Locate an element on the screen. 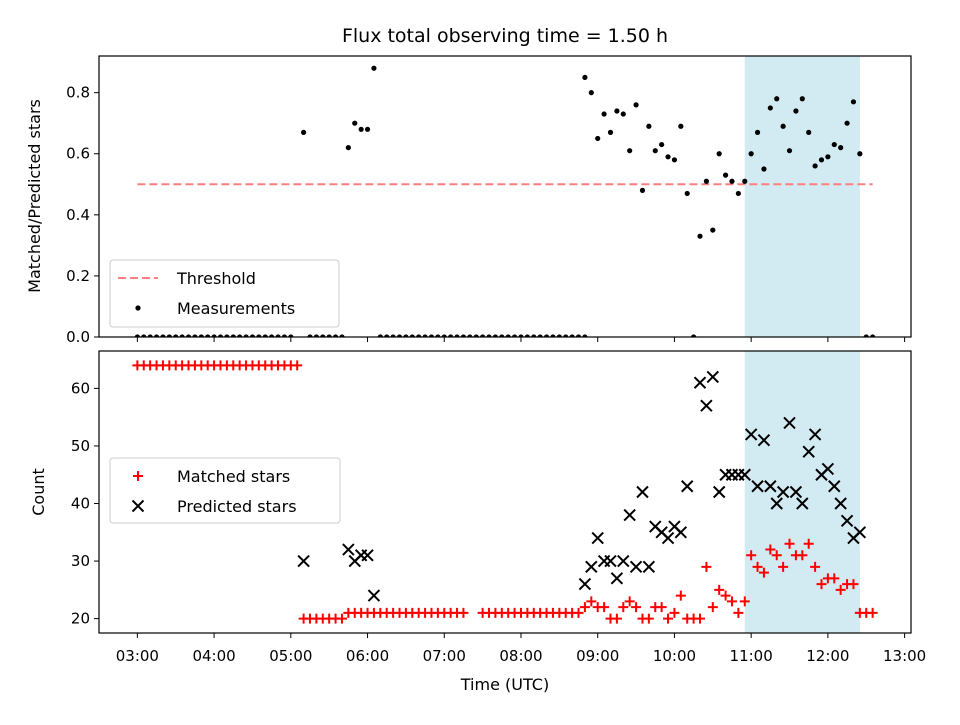  highlight-span is located at coordinates (802, 196).